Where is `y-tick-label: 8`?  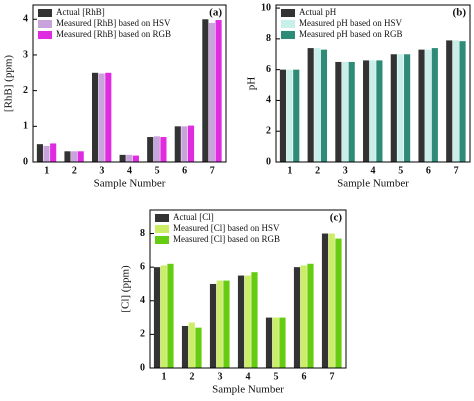
y-tick-label: 8 is located at coordinates (268, 38).